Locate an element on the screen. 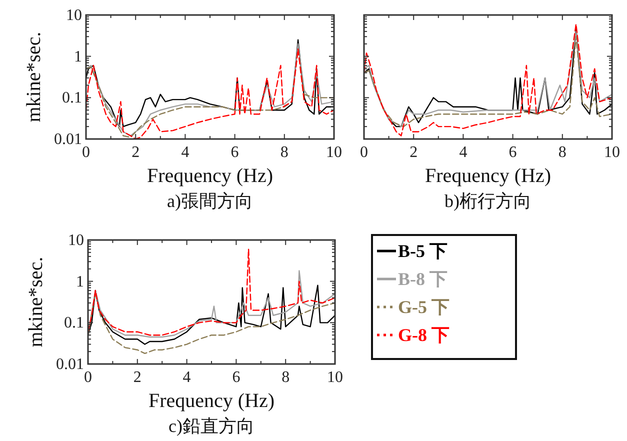  legend-label: B-8 下 is located at coordinates (423, 279).